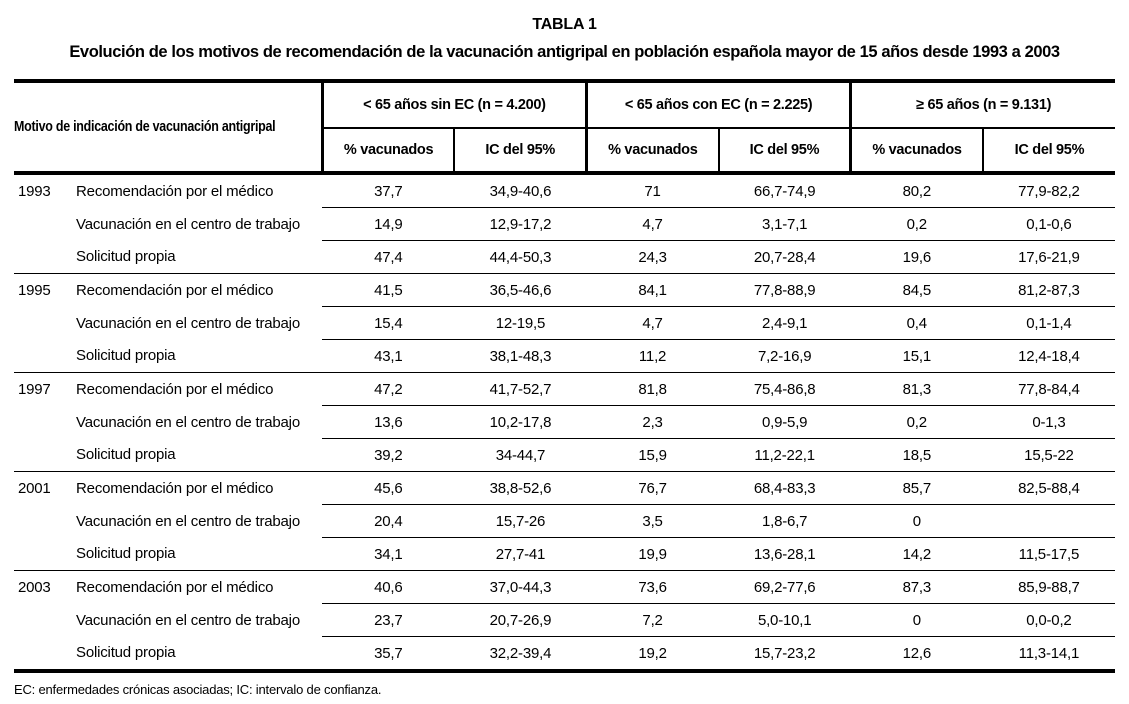  I want to click on value-cell: 19,9, so click(652, 554).